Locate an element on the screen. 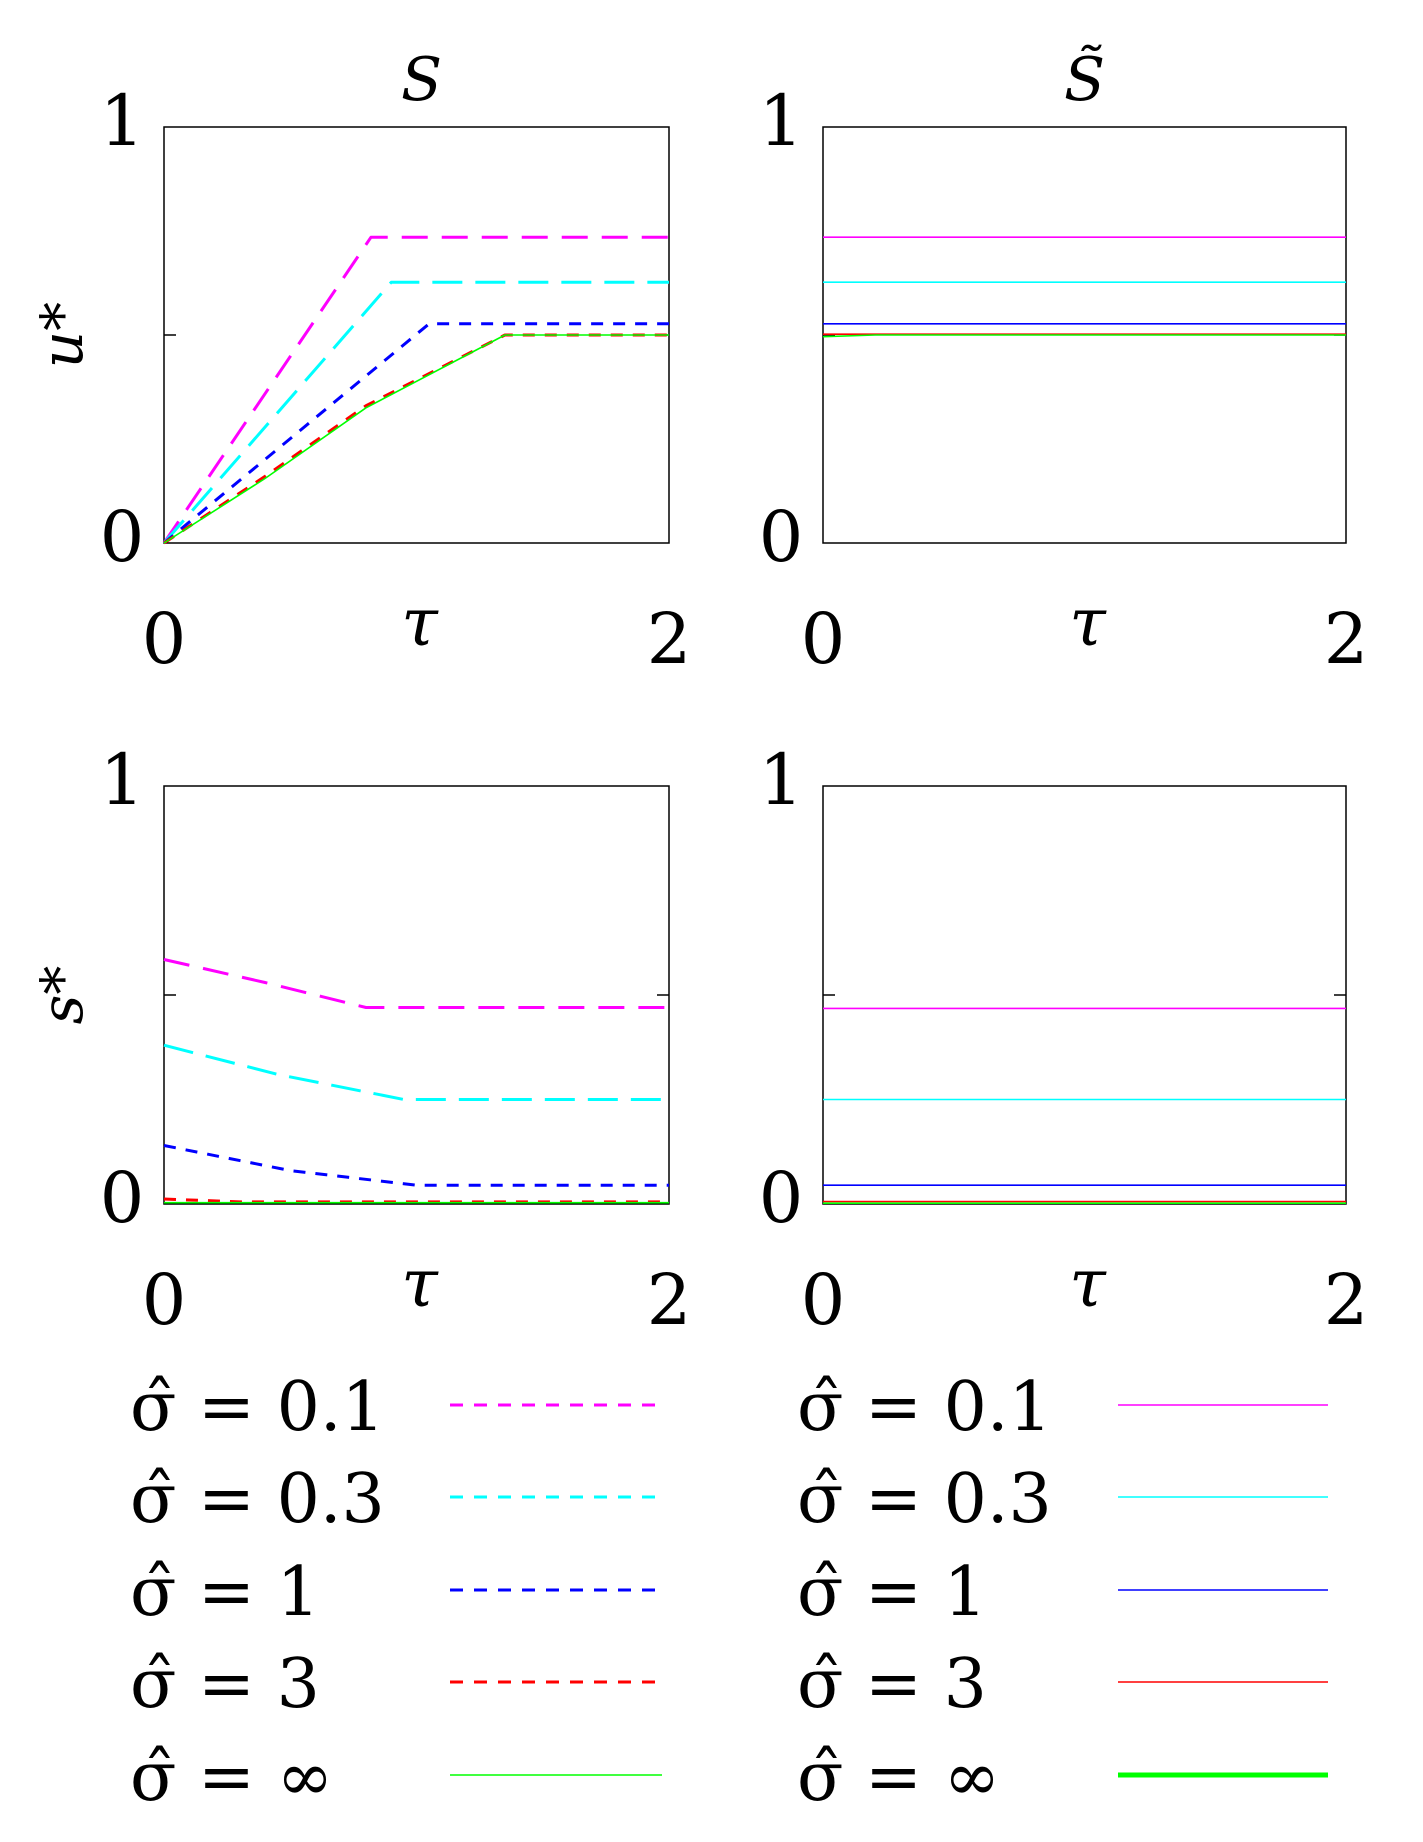 Image resolution: width=1423 pixels, height=1842 pixels. panel-2: 1 0 0 2 τ S̃ is located at coordinates (1064, 362).